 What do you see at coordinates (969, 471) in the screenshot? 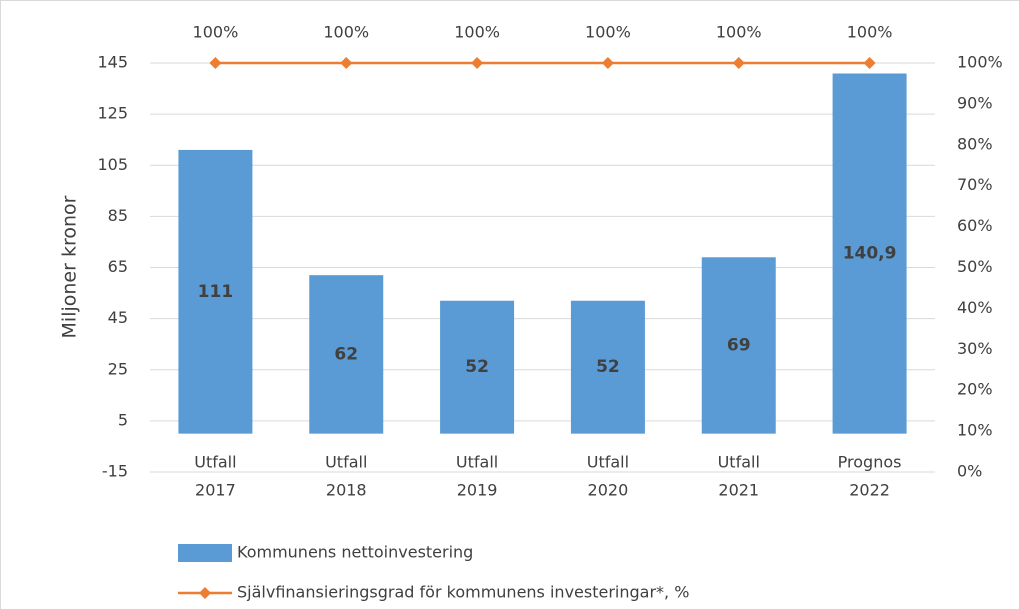
I see `y2-tick-label: 0%` at bounding box center [969, 471].